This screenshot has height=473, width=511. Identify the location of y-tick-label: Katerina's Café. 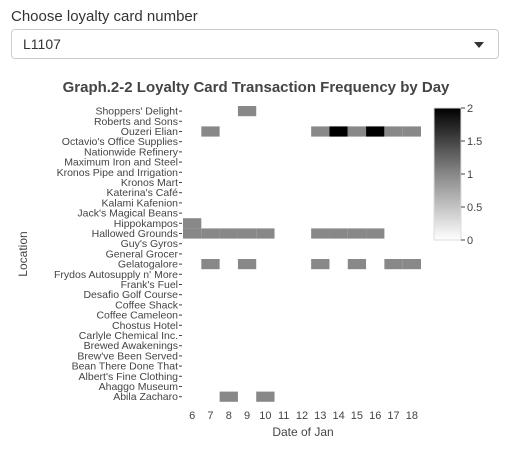
(143, 193).